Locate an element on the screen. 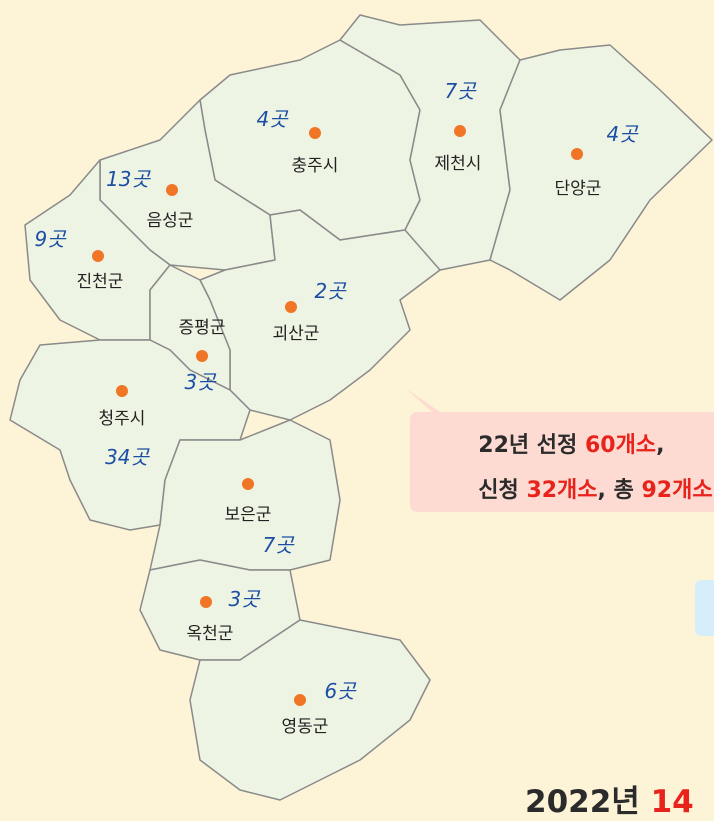 The height and width of the screenshot is (821, 714). region-count: 34곳 is located at coordinates (127, 457).